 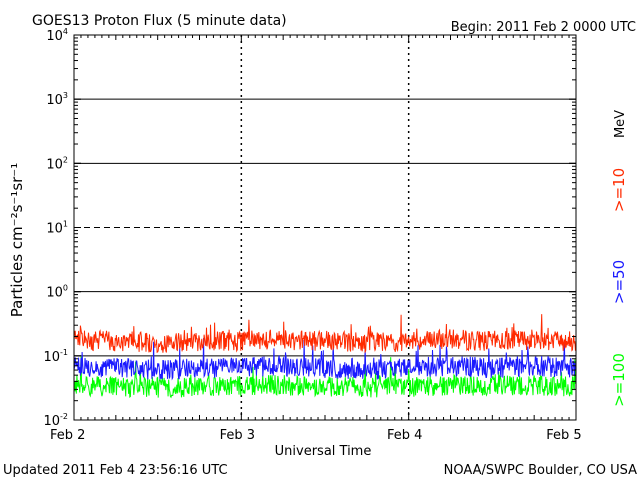 I want to click on y-tick-labels: 10⁻² 10⁻¹ 10⁰ 10¹ 10² 10³ 10⁴, so click(x=55, y=228).